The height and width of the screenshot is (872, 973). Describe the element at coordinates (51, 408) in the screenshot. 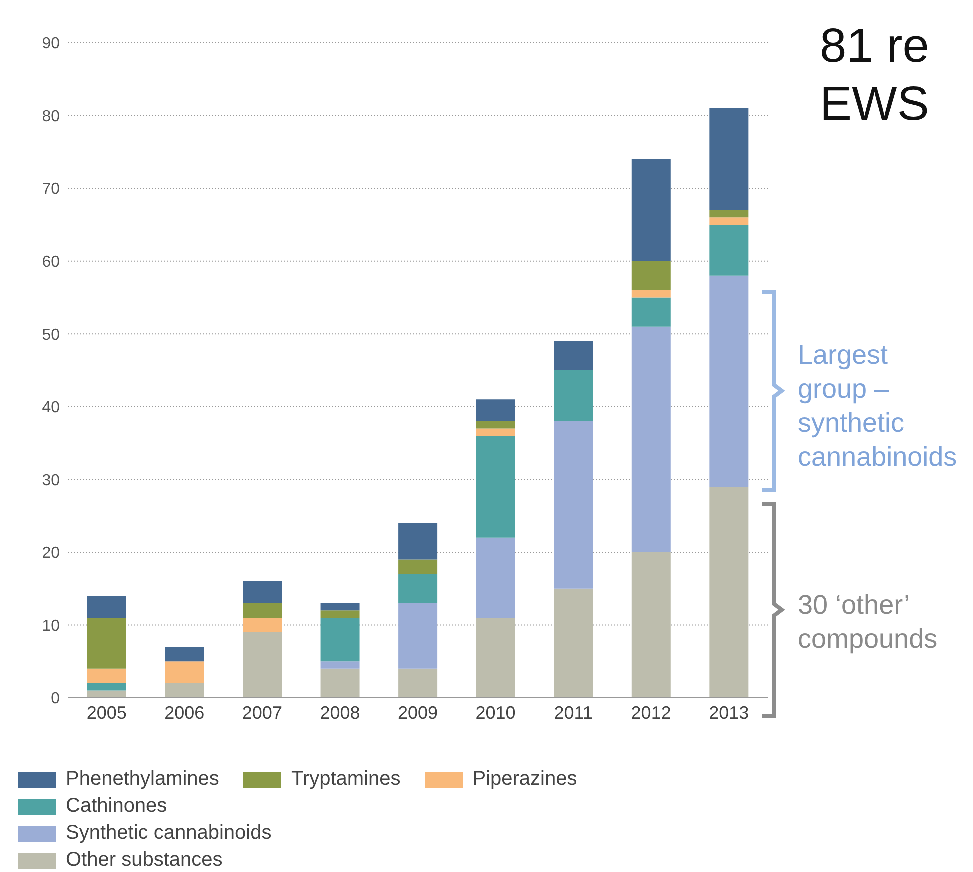

I see `y-tick-label: 40` at that location.